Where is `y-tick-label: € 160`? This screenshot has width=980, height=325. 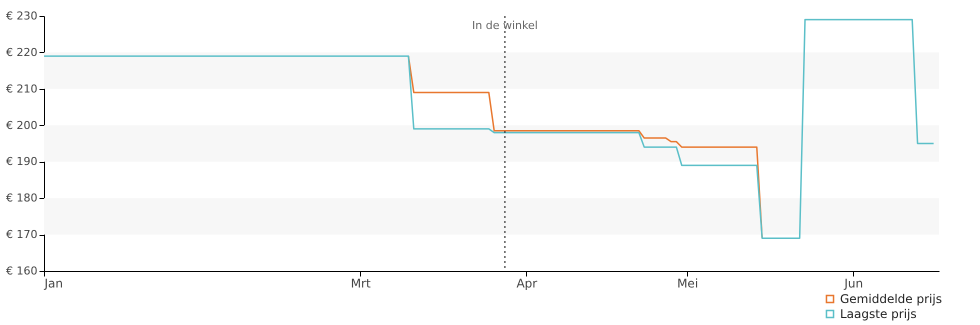
y-tick-label: € 160 is located at coordinates (22, 271).